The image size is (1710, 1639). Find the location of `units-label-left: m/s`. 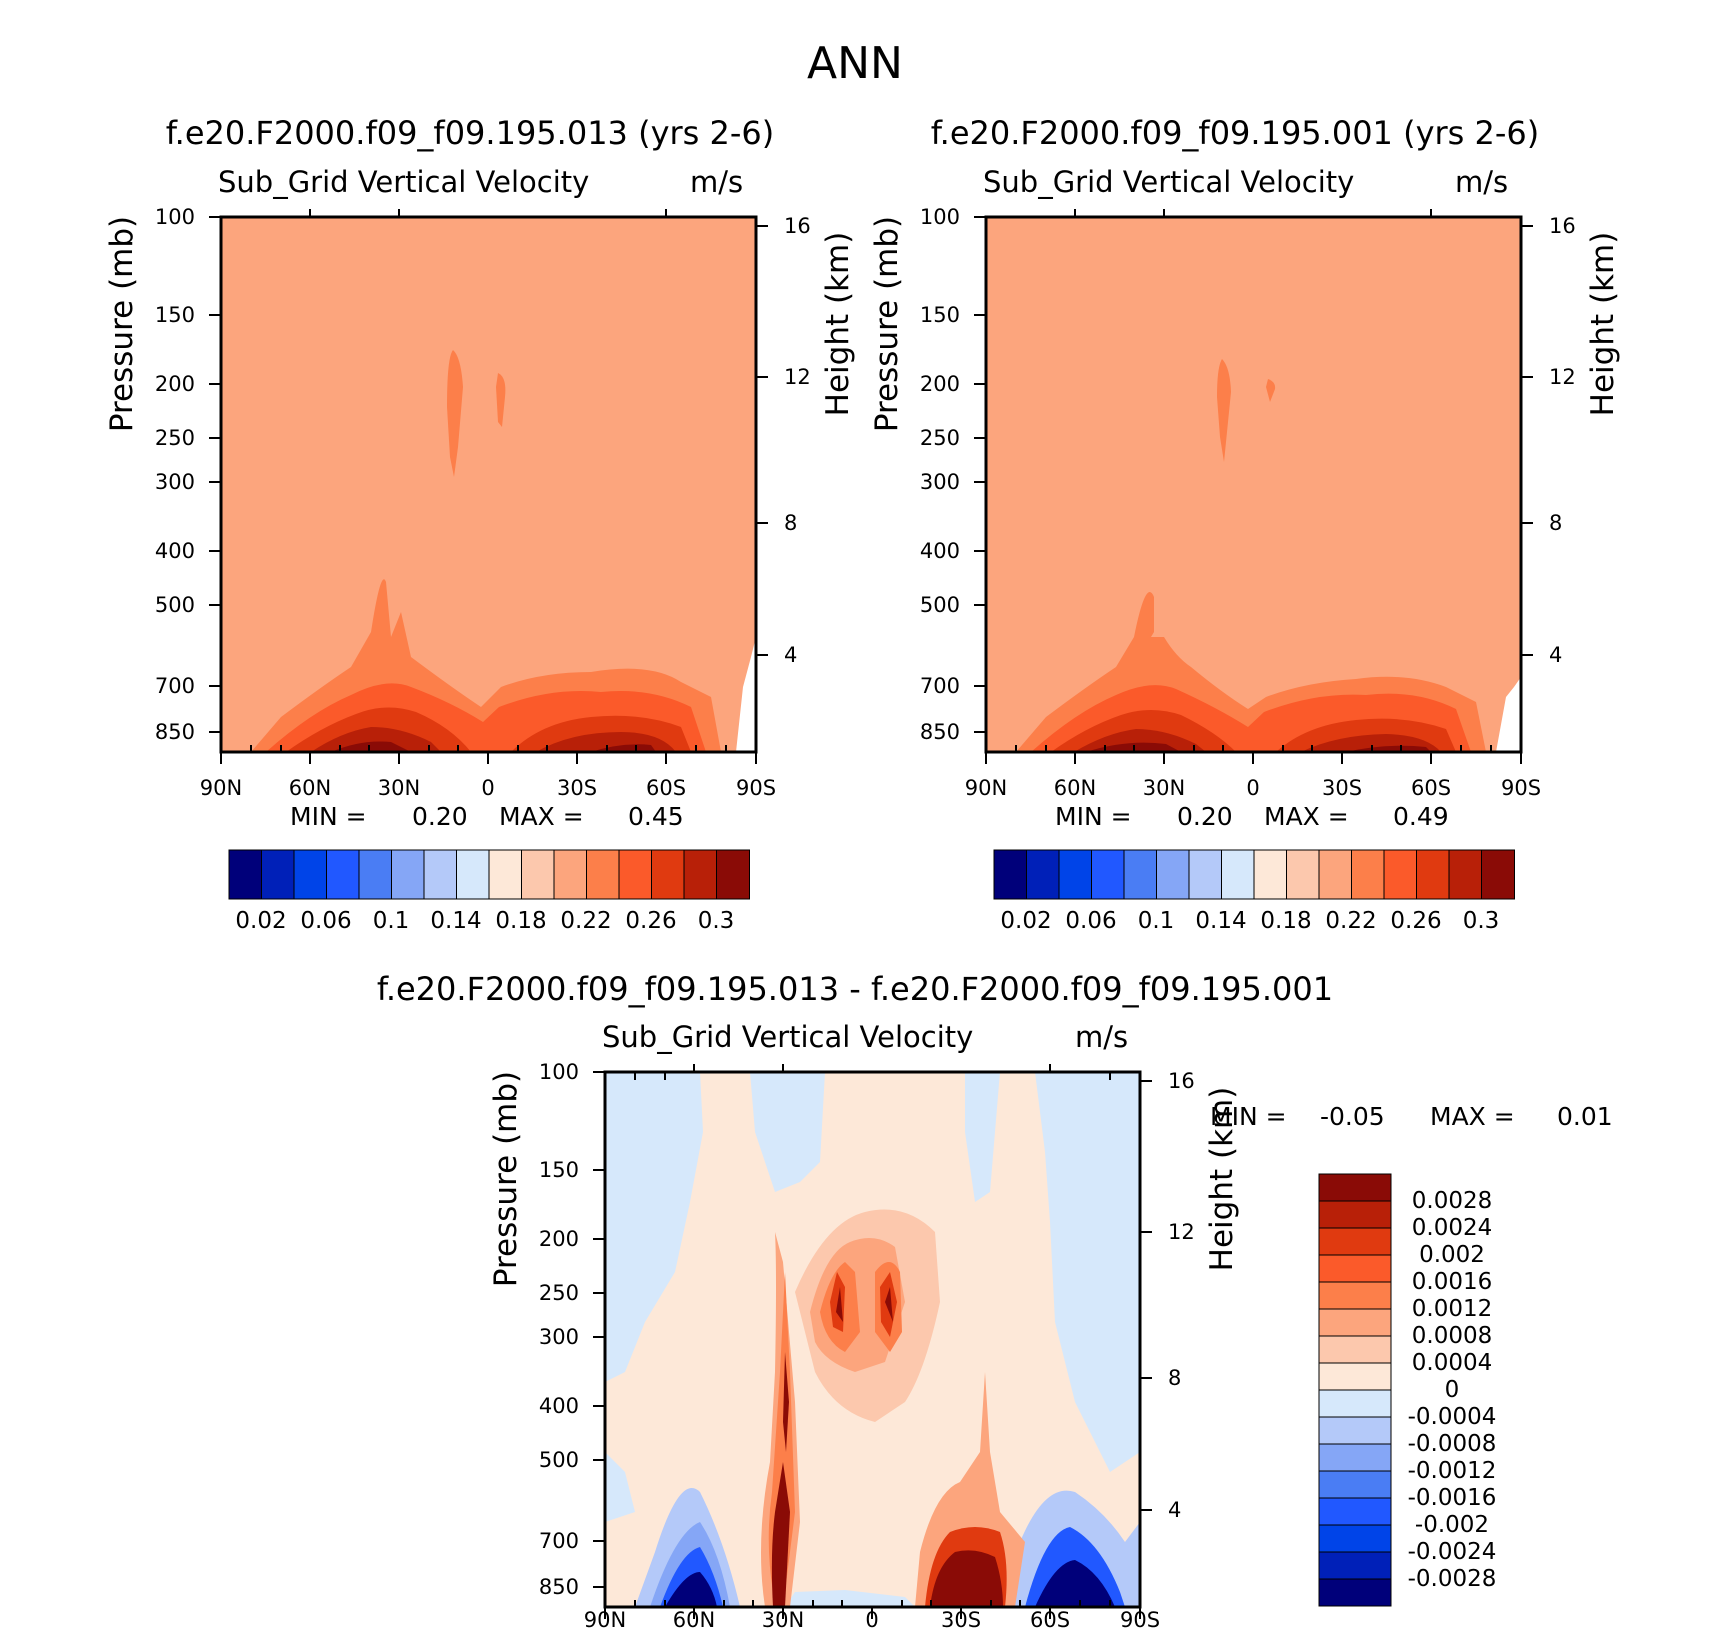

units-label-left: m/s is located at coordinates (717, 182).